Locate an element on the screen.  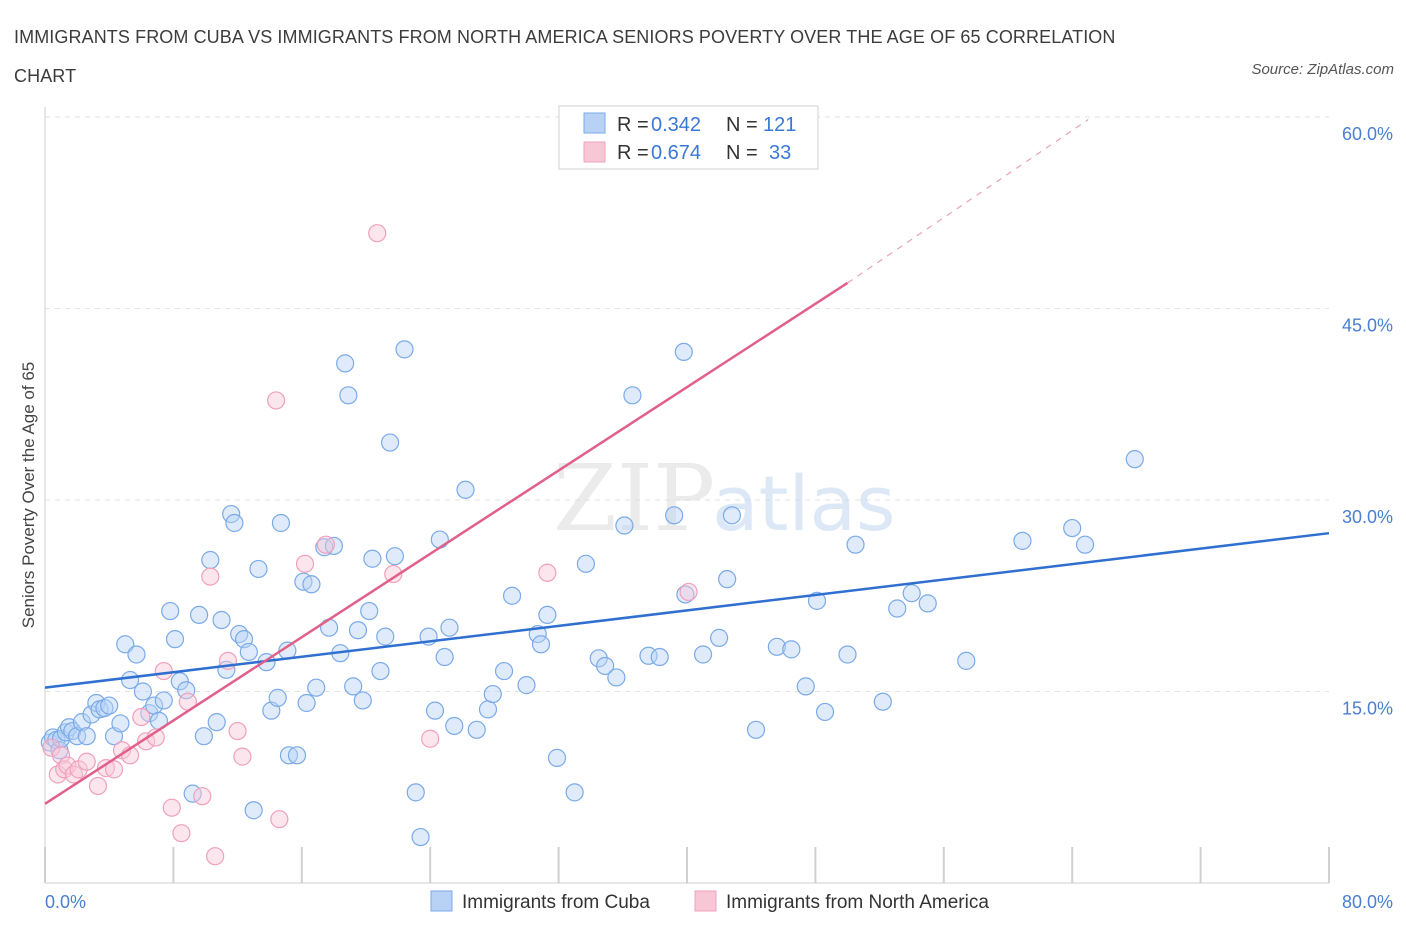
y-tick-label-3: 60.0% is located at coordinates (1367, 134).